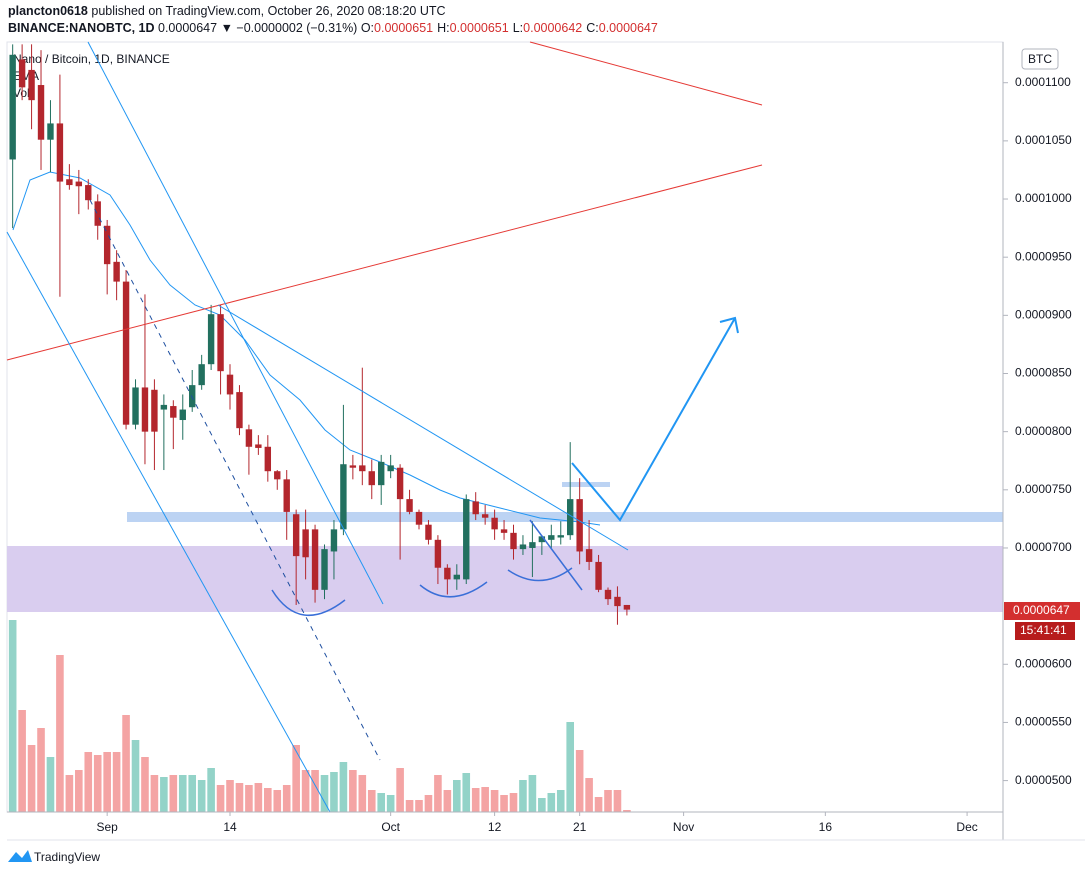 This screenshot has height=877, width=1085. I want to click on countdown: 15:41:41, so click(1043, 630).